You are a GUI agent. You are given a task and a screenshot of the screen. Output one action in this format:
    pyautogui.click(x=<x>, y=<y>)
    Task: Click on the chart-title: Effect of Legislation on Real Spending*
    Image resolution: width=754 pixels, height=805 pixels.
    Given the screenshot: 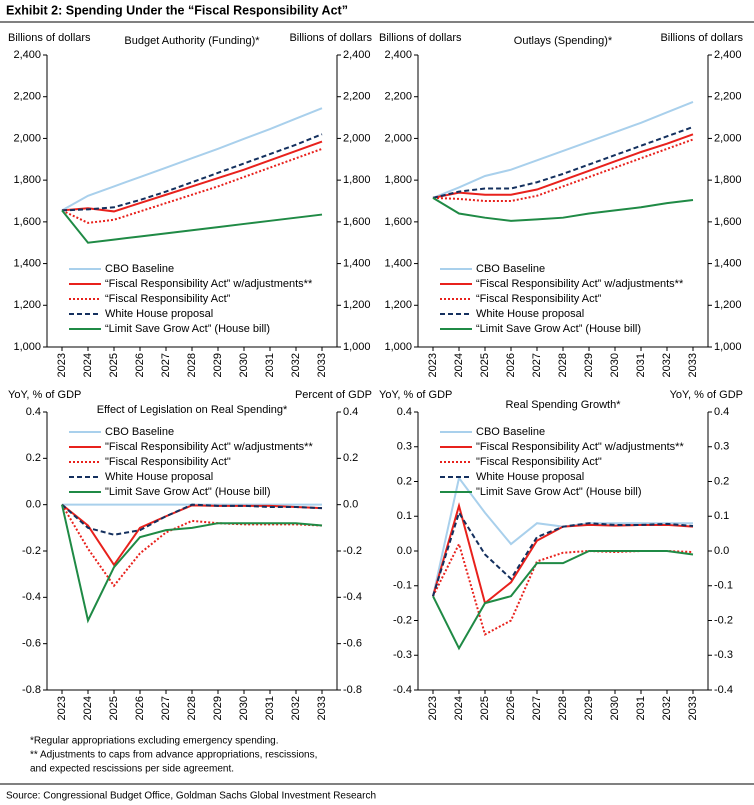 What is the action you would take?
    pyautogui.click(x=192, y=410)
    